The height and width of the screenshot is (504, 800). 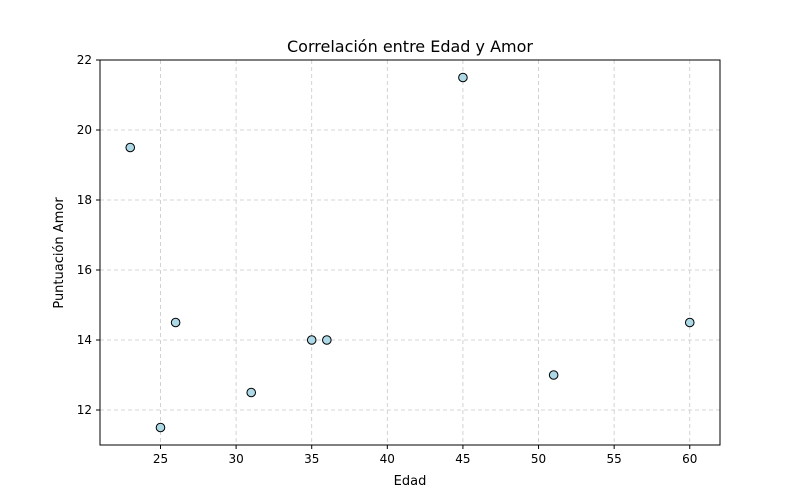 What do you see at coordinates (538, 459) in the screenshot?
I see `x-tick-label: 50` at bounding box center [538, 459].